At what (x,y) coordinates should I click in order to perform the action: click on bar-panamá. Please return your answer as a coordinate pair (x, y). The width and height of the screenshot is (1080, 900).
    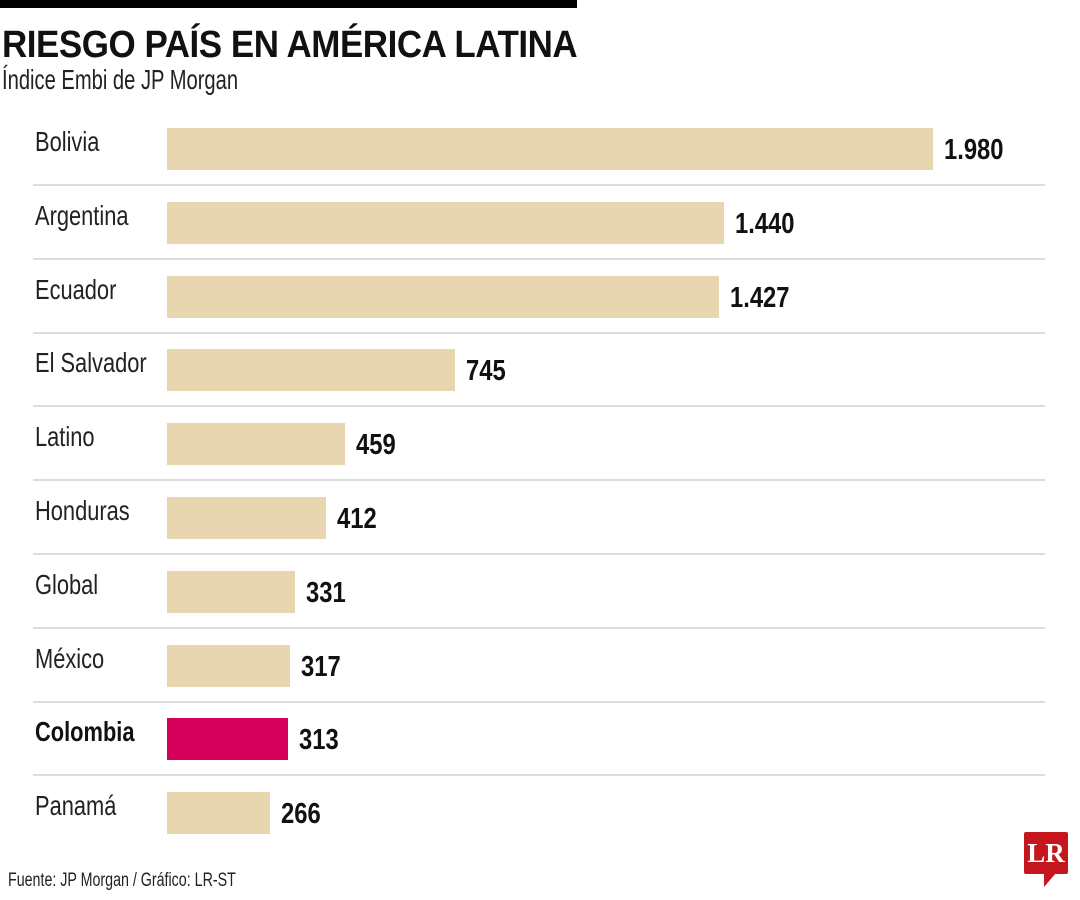
    Looking at the image, I should click on (218, 813).